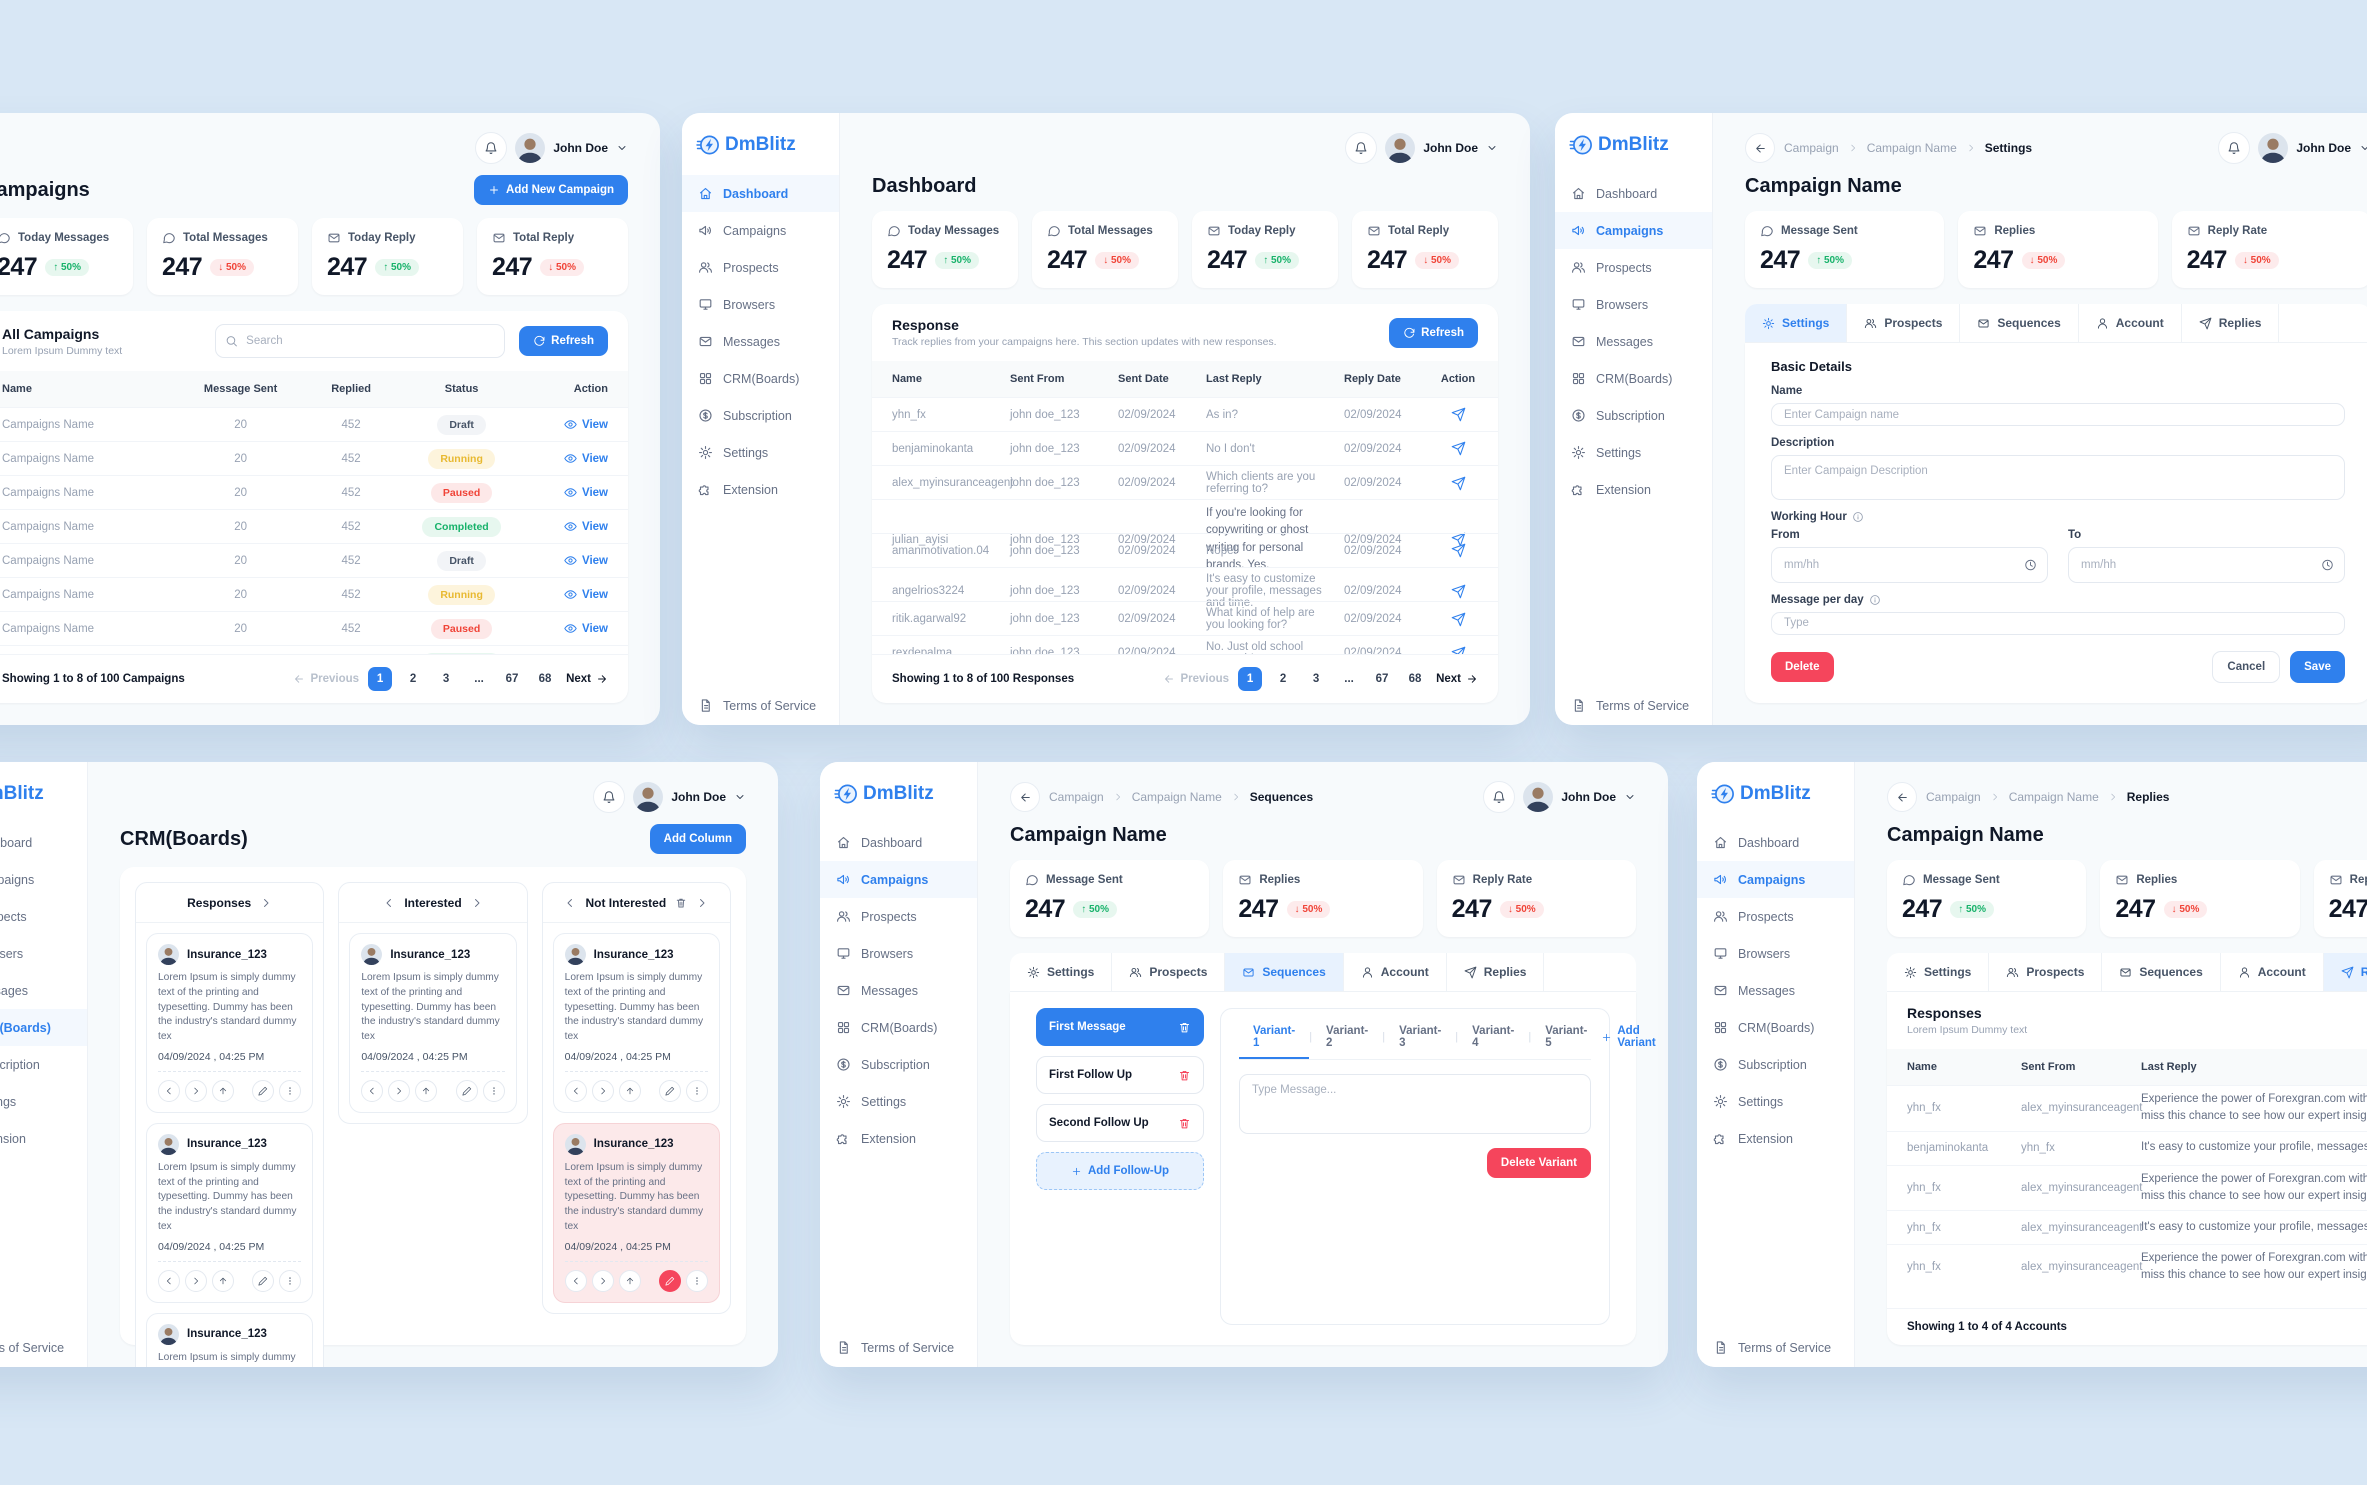 The height and width of the screenshot is (1485, 2367). What do you see at coordinates (314, 628) in the screenshot?
I see `table-row: Campaigns Name 20 452 Paused View` at bounding box center [314, 628].